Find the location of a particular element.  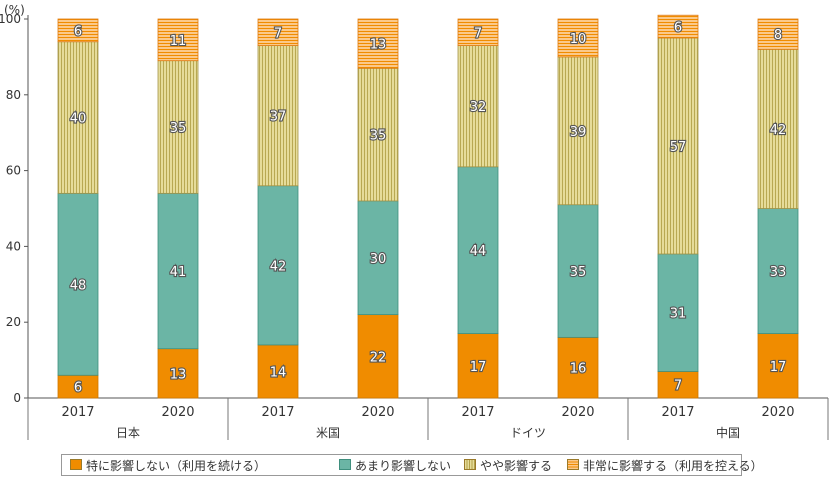

data-label: 41 is located at coordinates (178, 272).